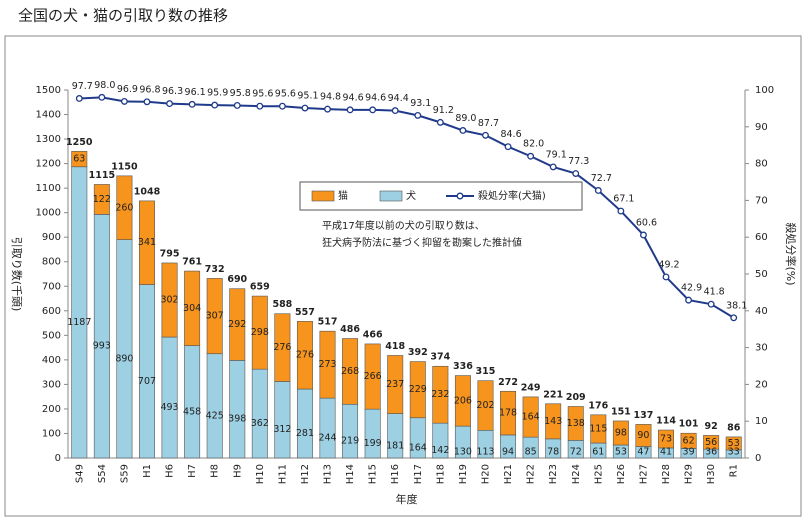 The width and height of the screenshot is (807, 520). I want to click on rate-label: 94.8, so click(330, 97).